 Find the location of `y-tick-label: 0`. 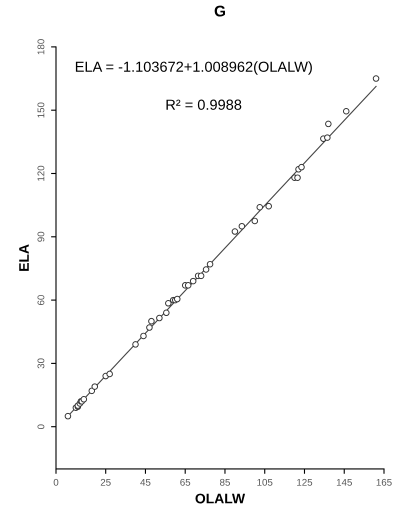

y-tick-label: 0 is located at coordinates (40, 427).